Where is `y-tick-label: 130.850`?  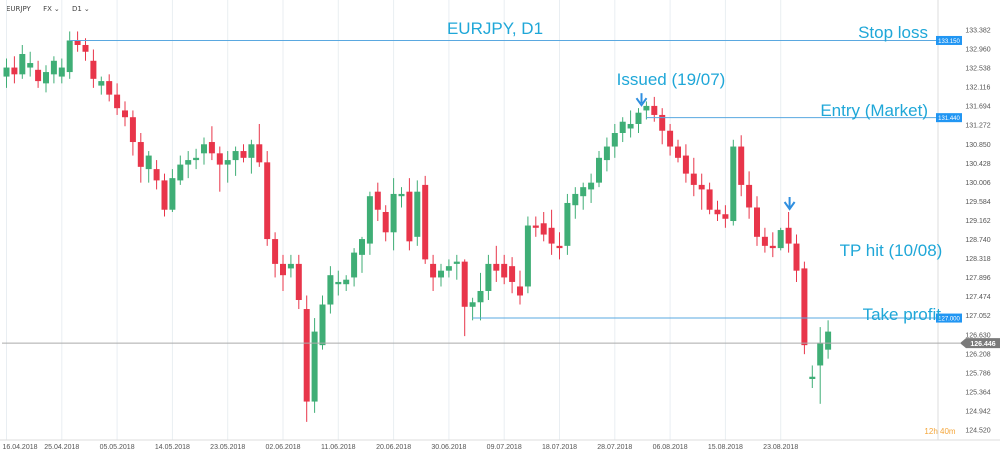
y-tick-label: 130.850 is located at coordinates (977, 145).